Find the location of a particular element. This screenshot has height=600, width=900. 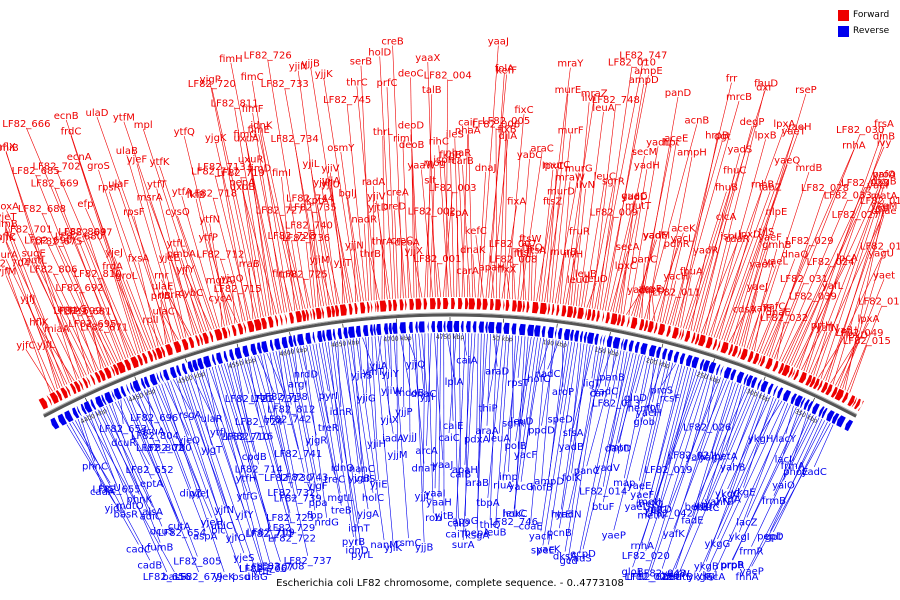

forward-gene-label: guaC is located at coordinates (634, 196).